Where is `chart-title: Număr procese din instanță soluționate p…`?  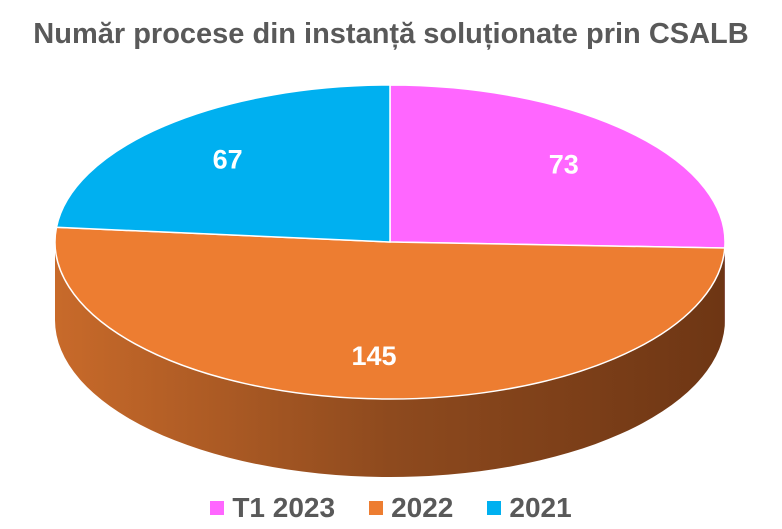
chart-title: Număr procese din instanță soluționate p… is located at coordinates (391, 34).